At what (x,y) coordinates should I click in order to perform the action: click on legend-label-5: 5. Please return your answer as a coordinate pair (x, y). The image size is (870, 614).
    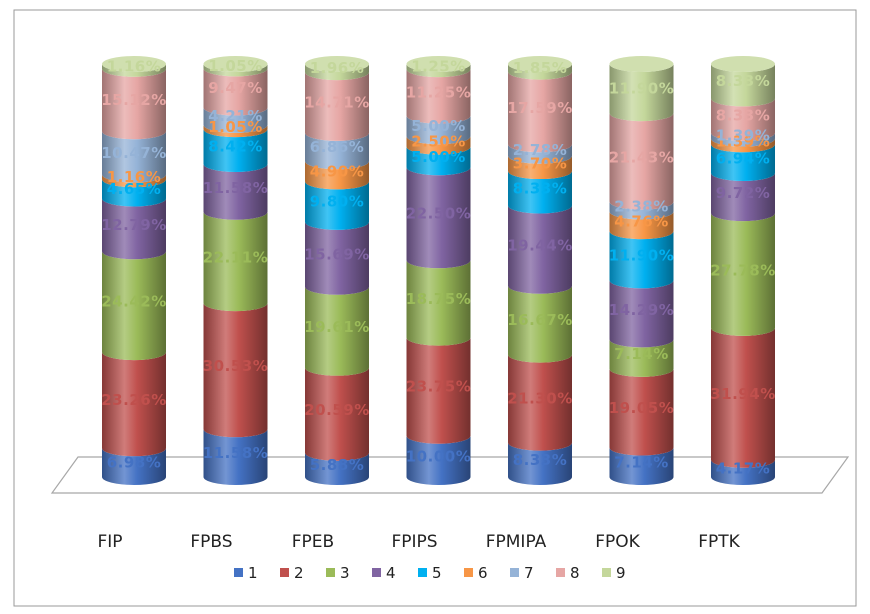
    Looking at the image, I should click on (437, 573).